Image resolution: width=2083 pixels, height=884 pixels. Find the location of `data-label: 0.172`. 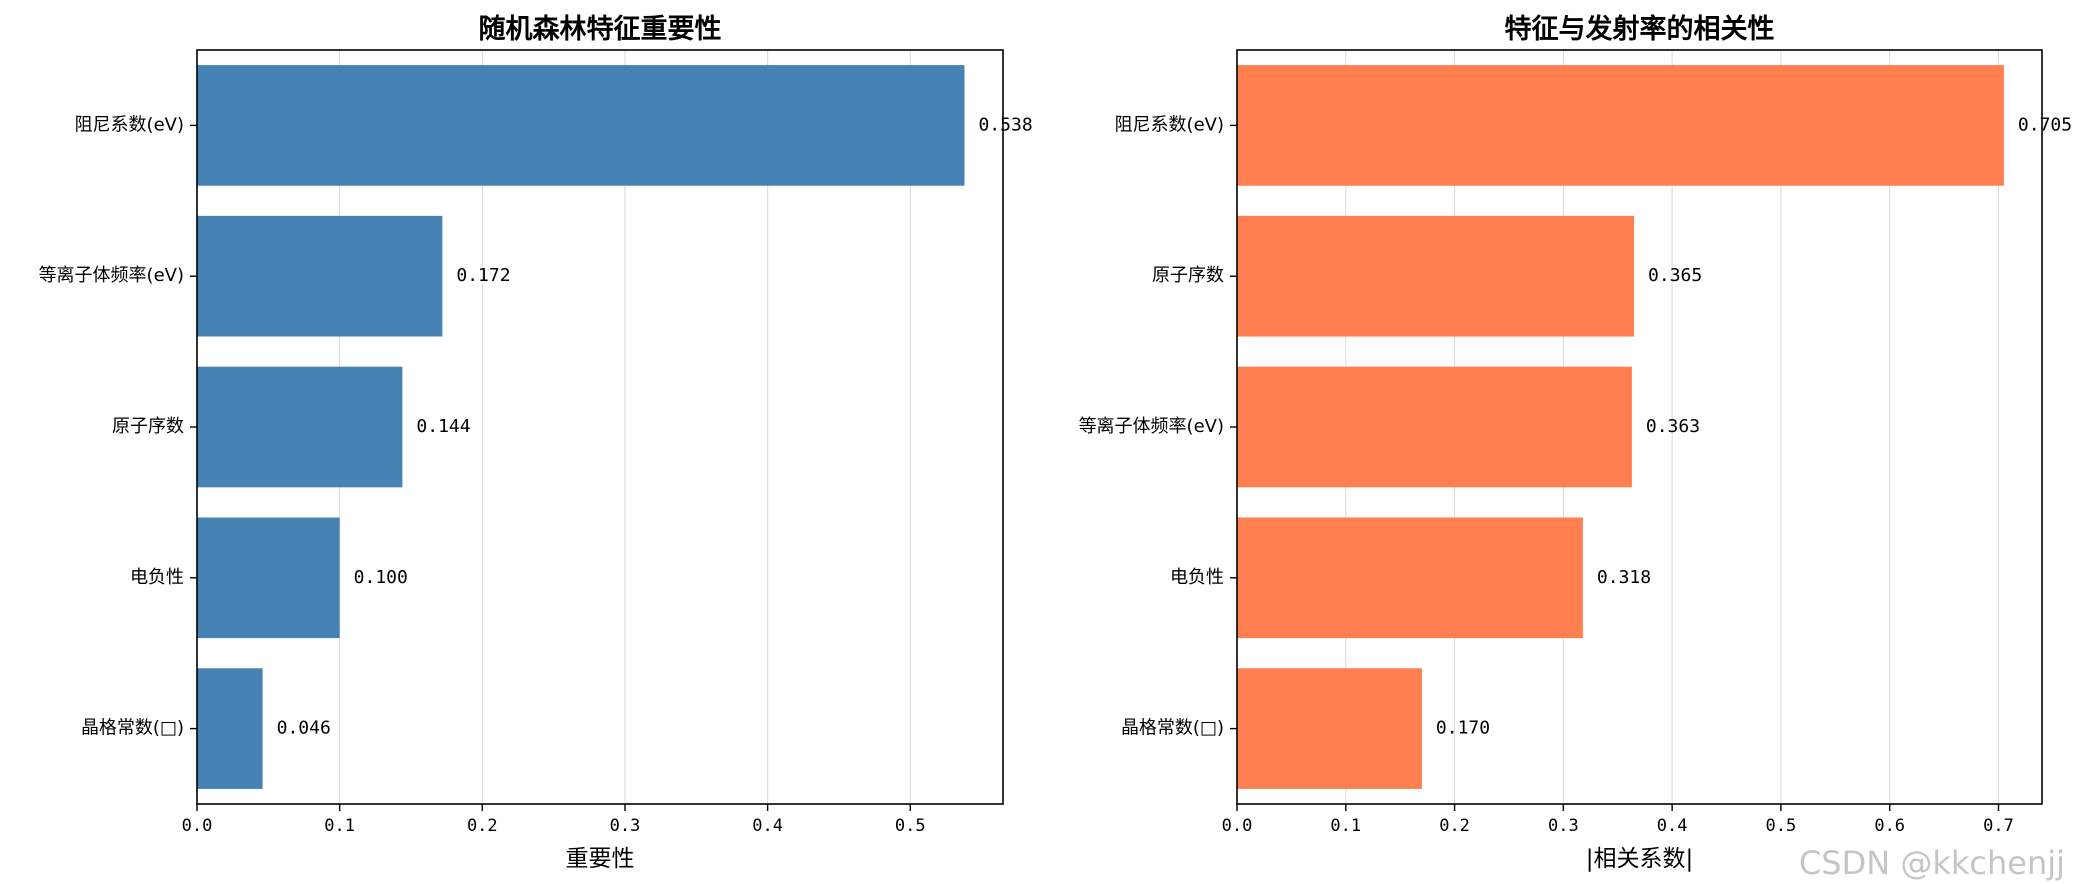

data-label: 0.172 is located at coordinates (483, 275).